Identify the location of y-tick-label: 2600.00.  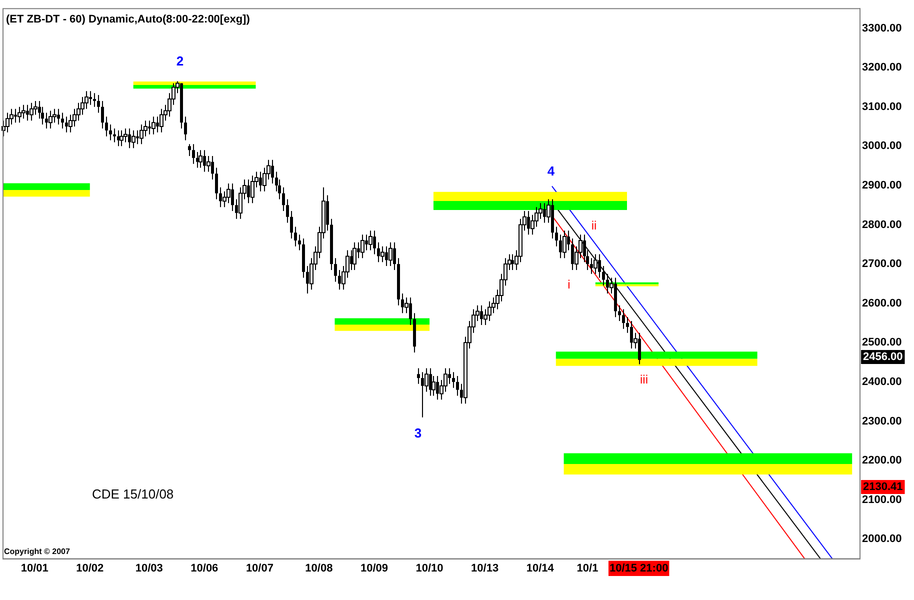
(882, 303).